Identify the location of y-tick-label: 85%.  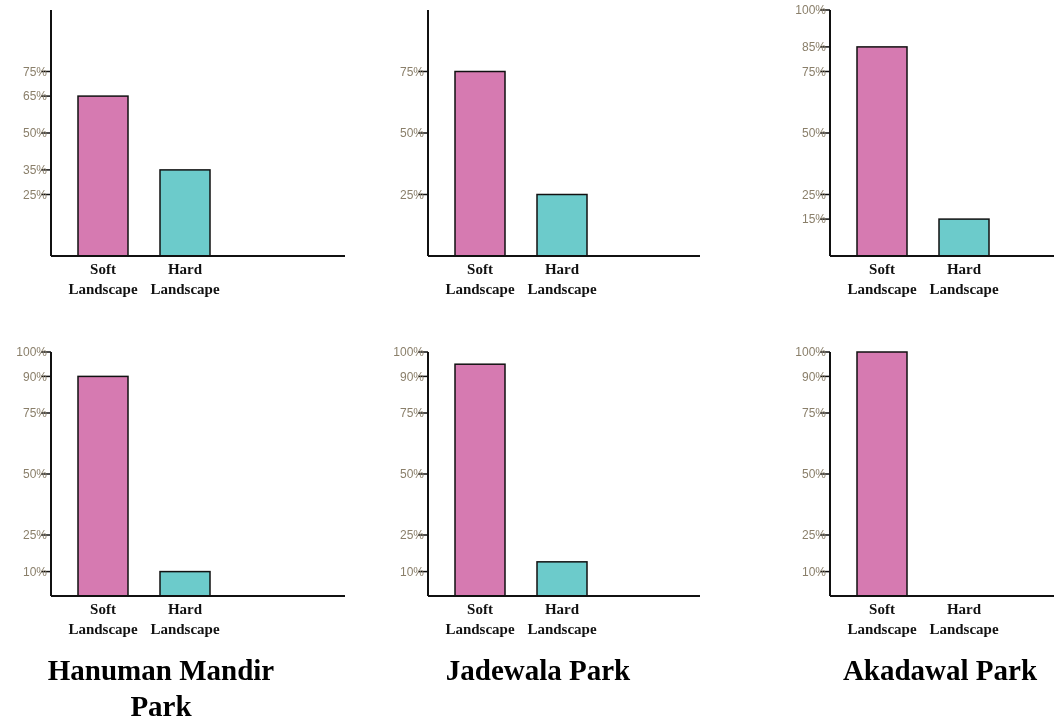
(814, 47).